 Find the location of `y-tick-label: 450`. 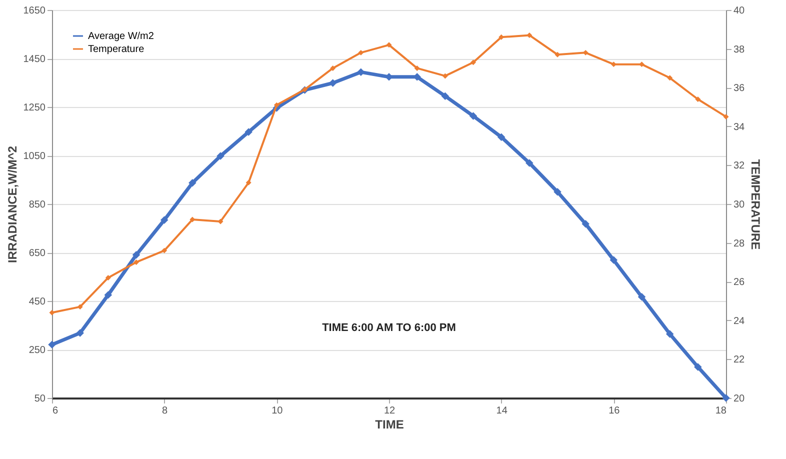

y-tick-label: 450 is located at coordinates (37, 302).